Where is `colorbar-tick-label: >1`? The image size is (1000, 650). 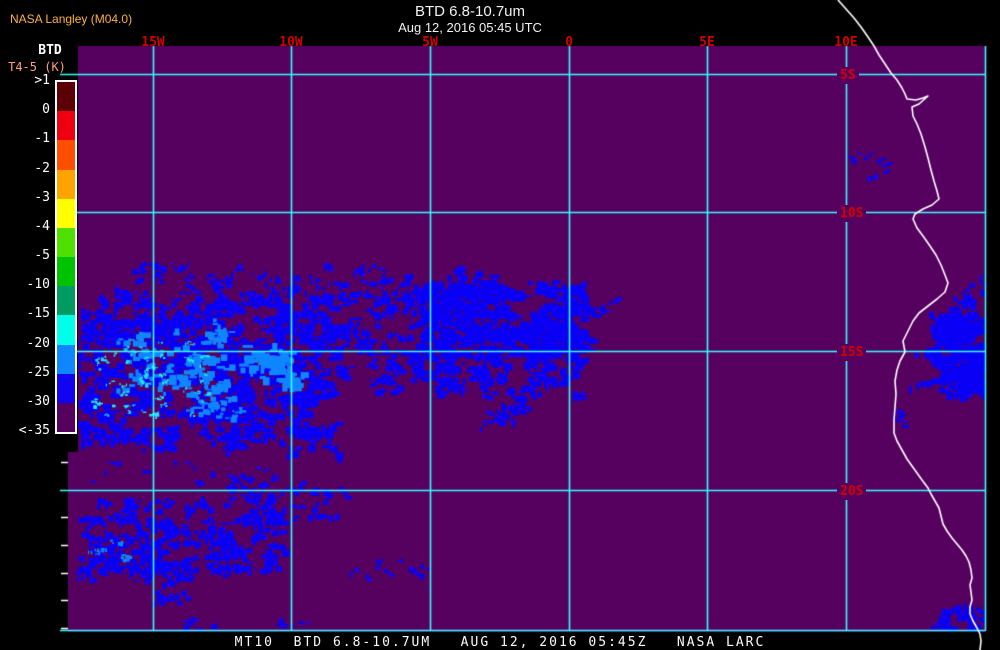
colorbar-tick-label: >1 is located at coordinates (42, 80).